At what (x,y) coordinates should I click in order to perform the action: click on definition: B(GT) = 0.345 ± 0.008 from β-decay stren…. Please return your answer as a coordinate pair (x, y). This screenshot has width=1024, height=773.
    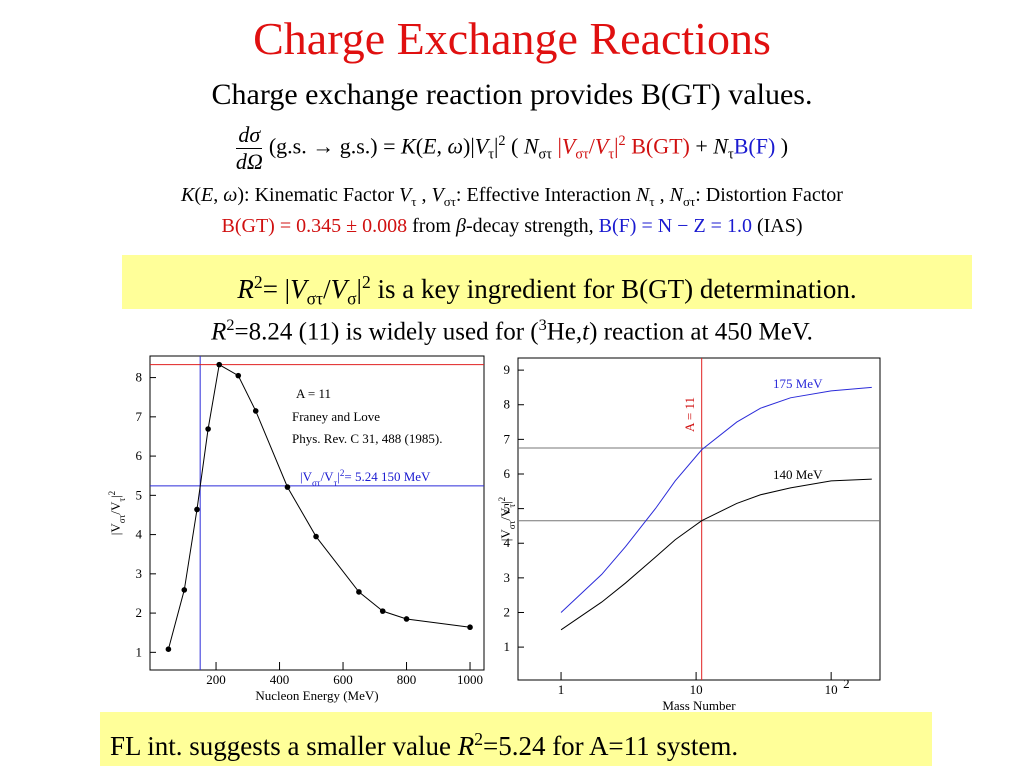
    Looking at the image, I should click on (512, 226).